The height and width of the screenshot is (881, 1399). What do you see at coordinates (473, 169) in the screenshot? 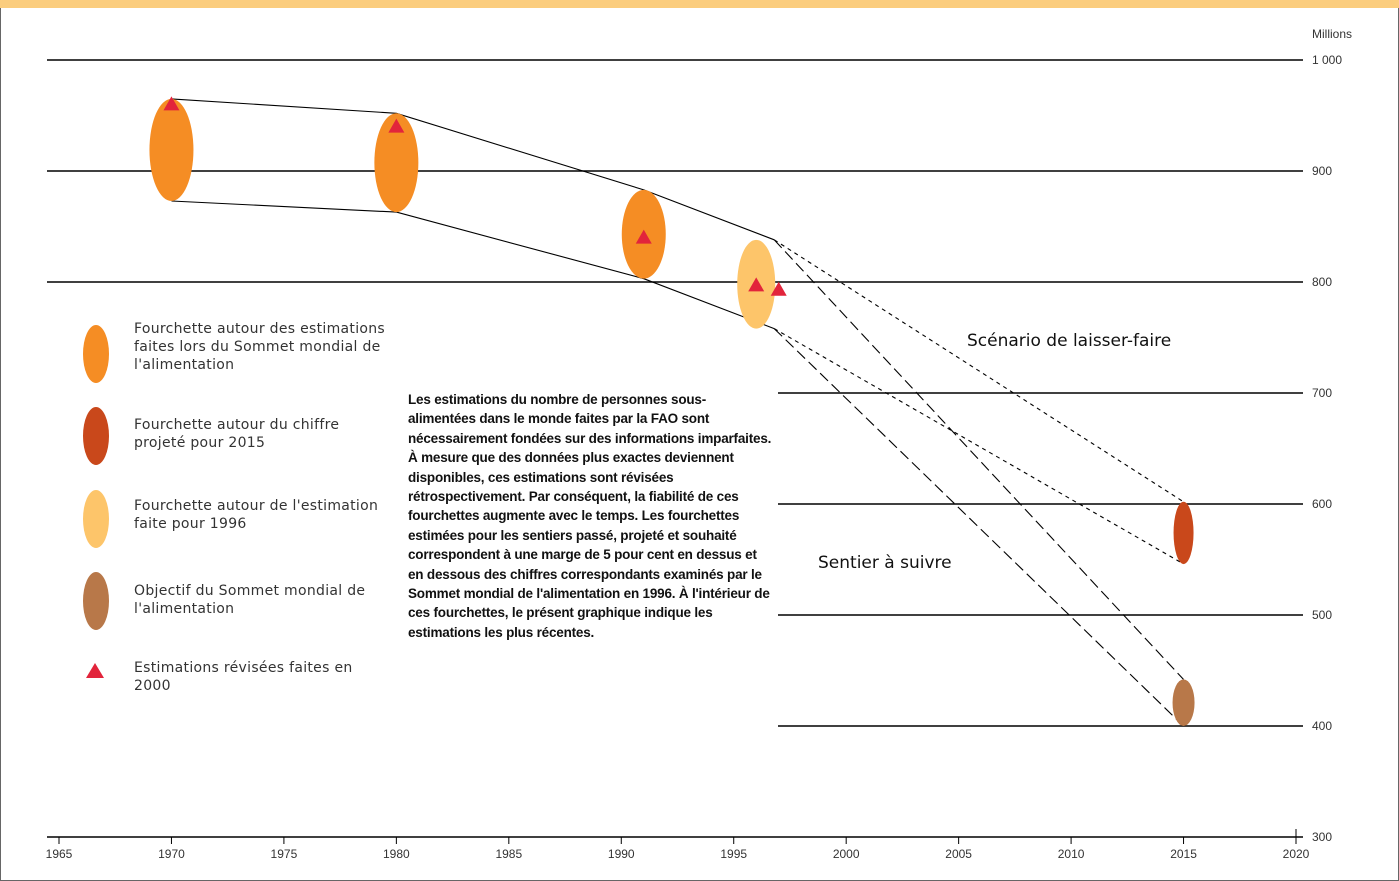
I see `envelope-upper-line` at bounding box center [473, 169].